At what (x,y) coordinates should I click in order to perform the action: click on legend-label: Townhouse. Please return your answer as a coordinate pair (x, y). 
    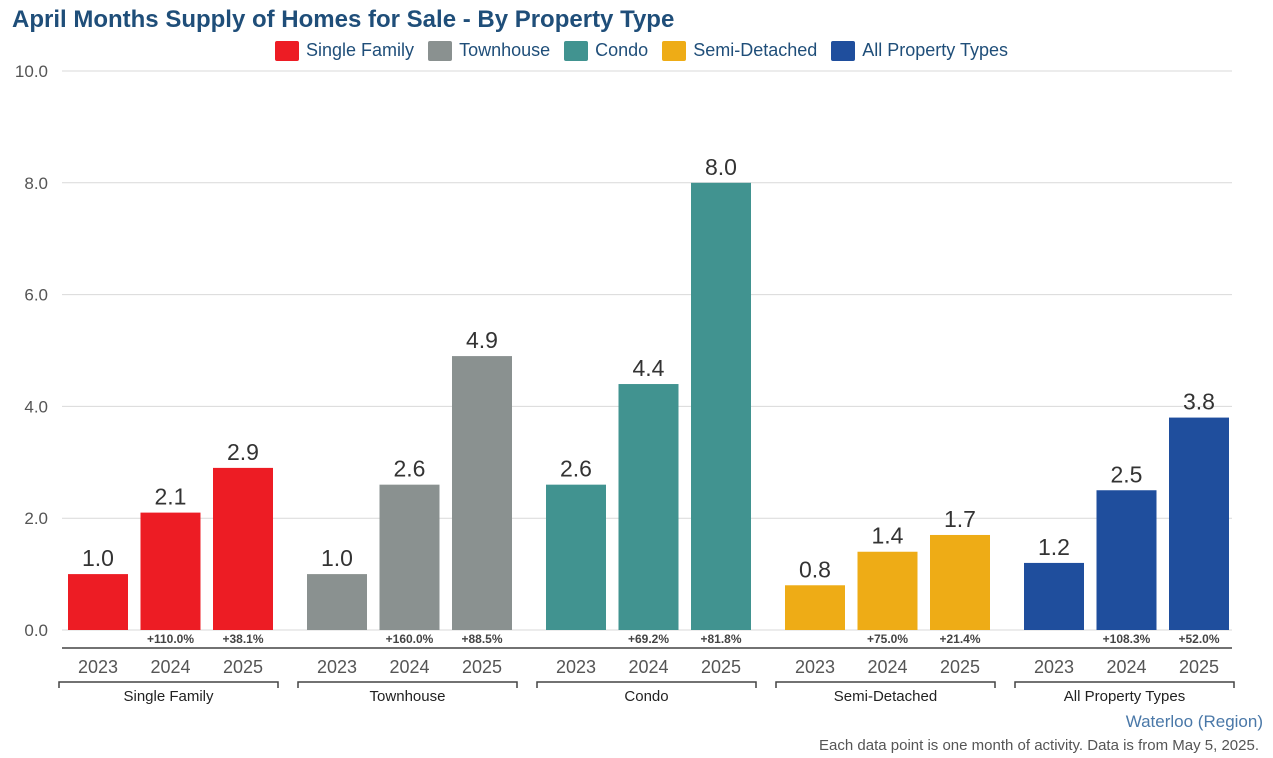
    Looking at the image, I should click on (505, 50).